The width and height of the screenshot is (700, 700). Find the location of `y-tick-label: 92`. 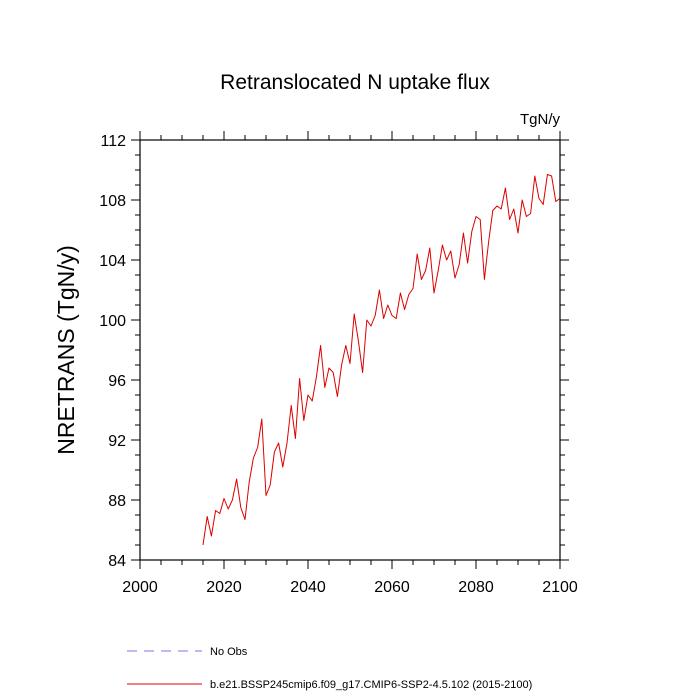

y-tick-label: 92 is located at coordinates (117, 441).